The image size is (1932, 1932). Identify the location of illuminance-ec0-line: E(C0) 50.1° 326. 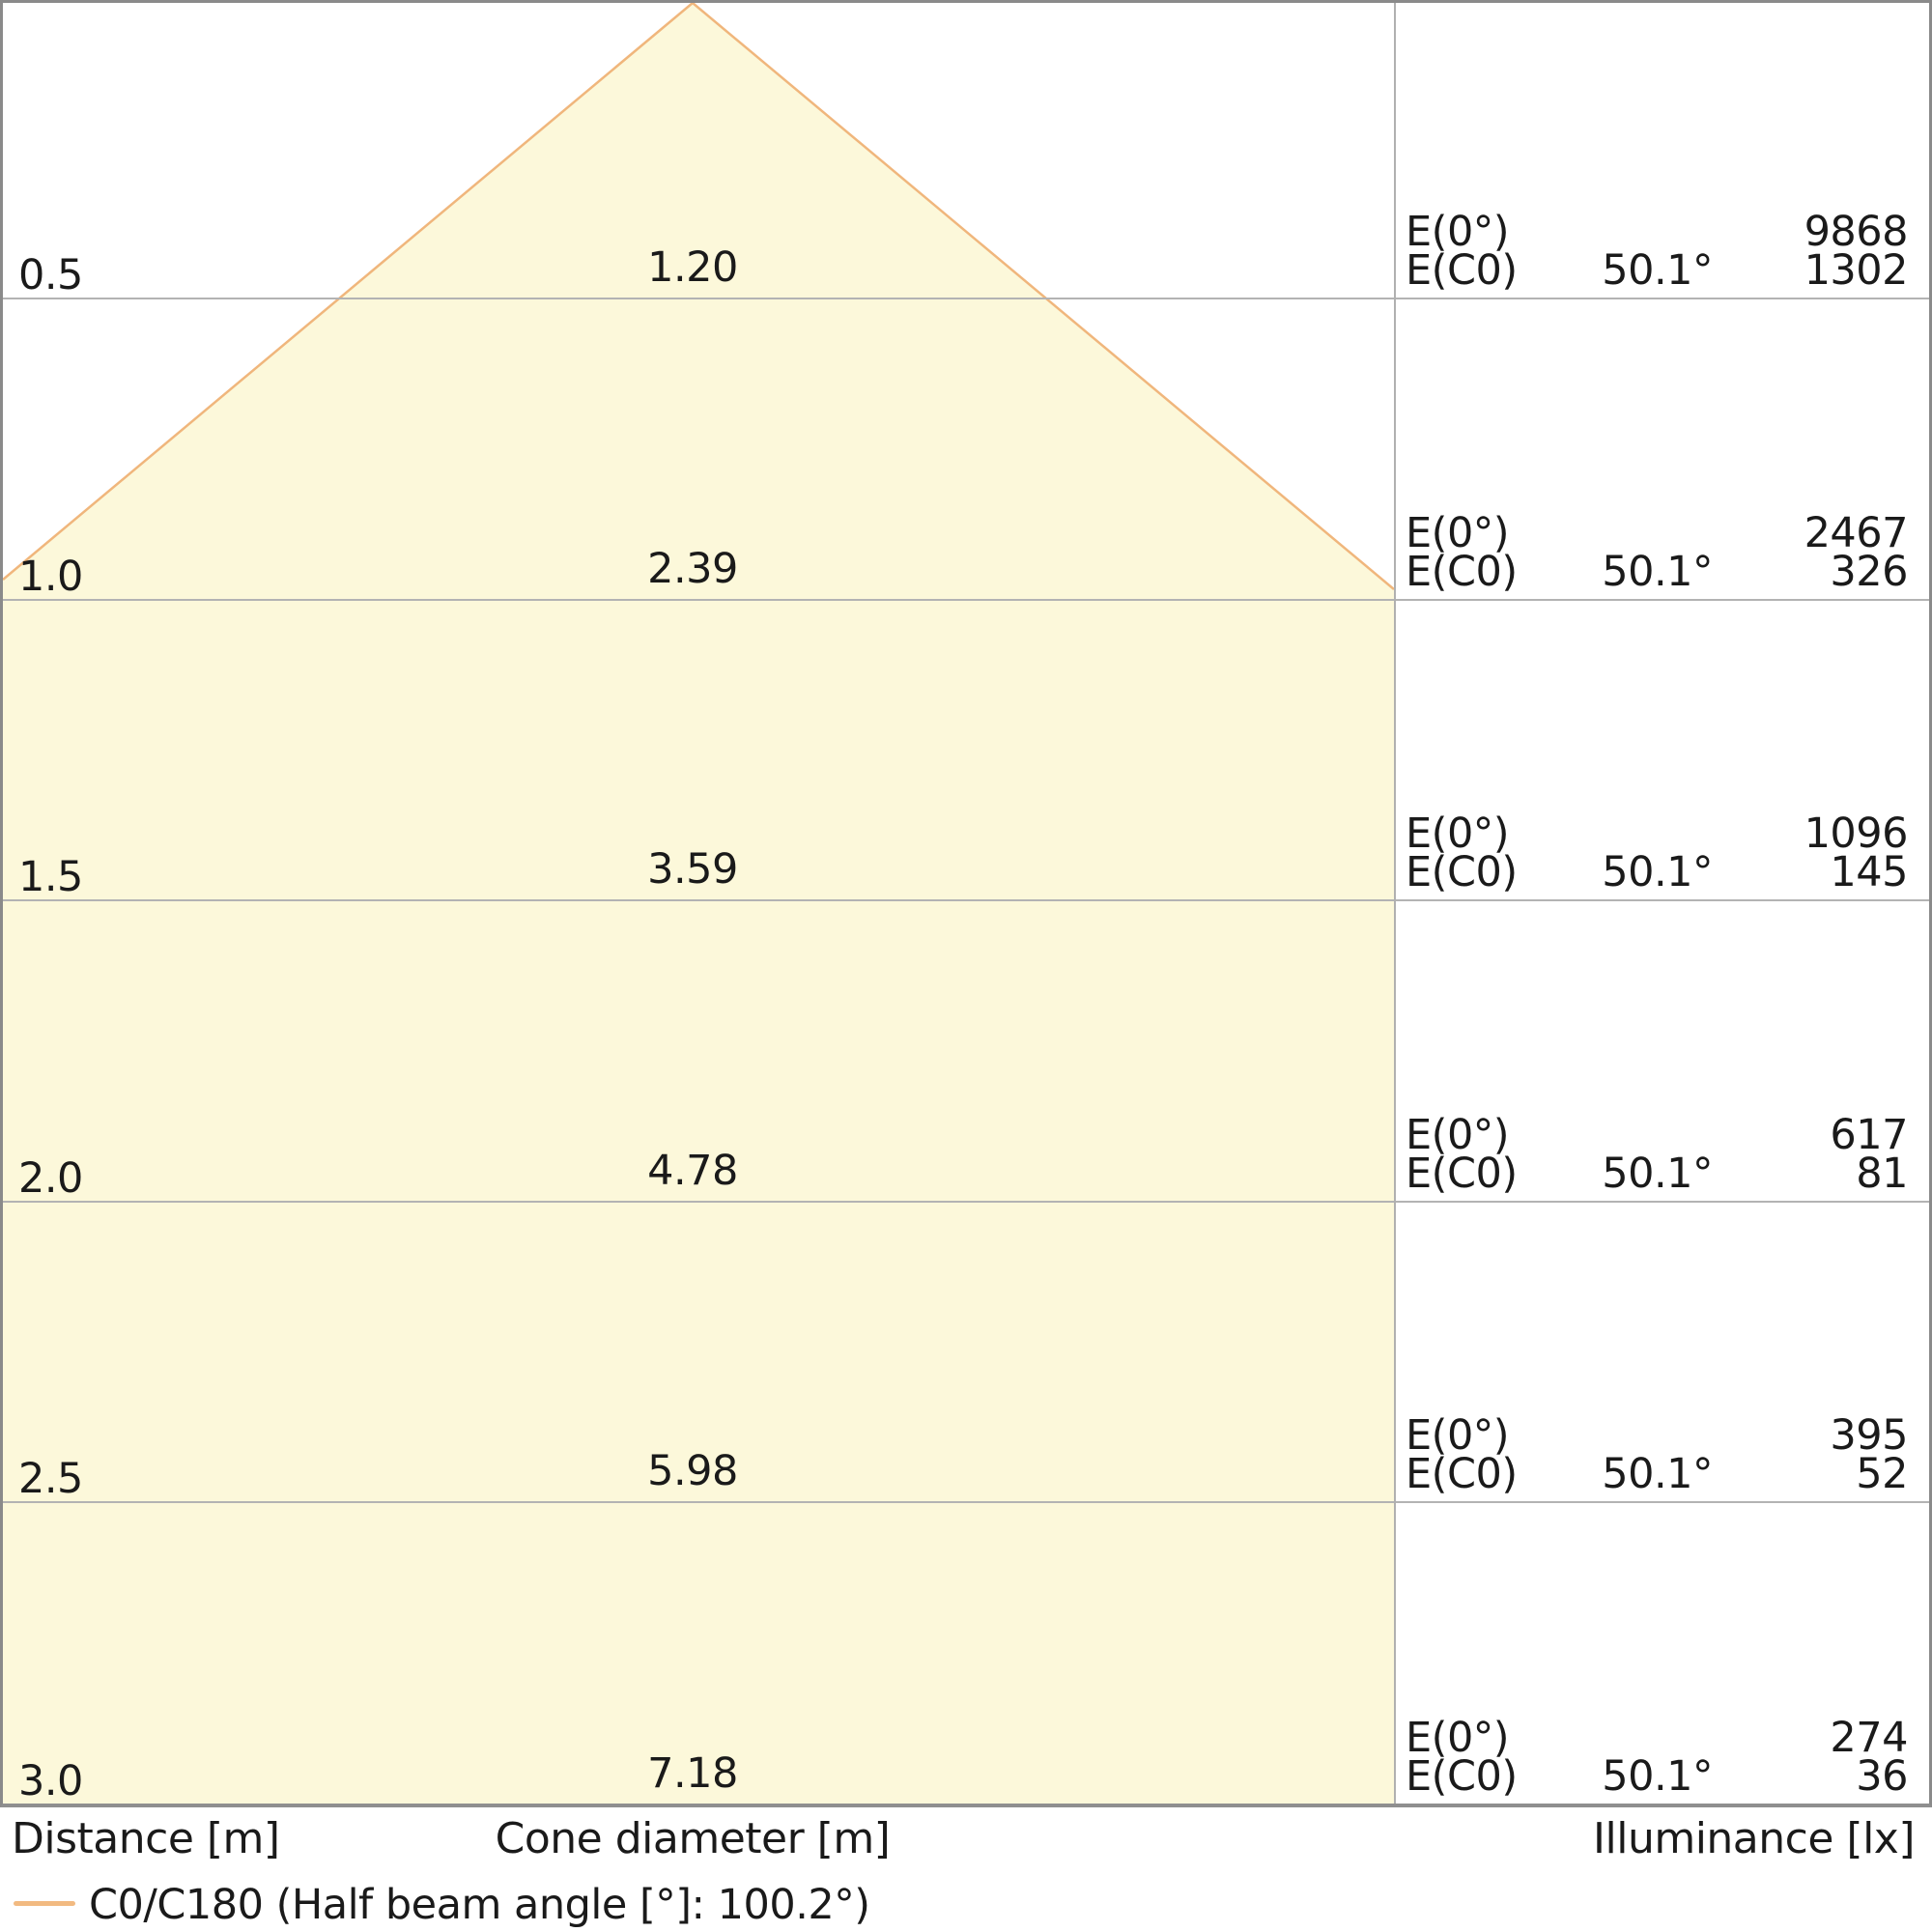
(1657, 572).